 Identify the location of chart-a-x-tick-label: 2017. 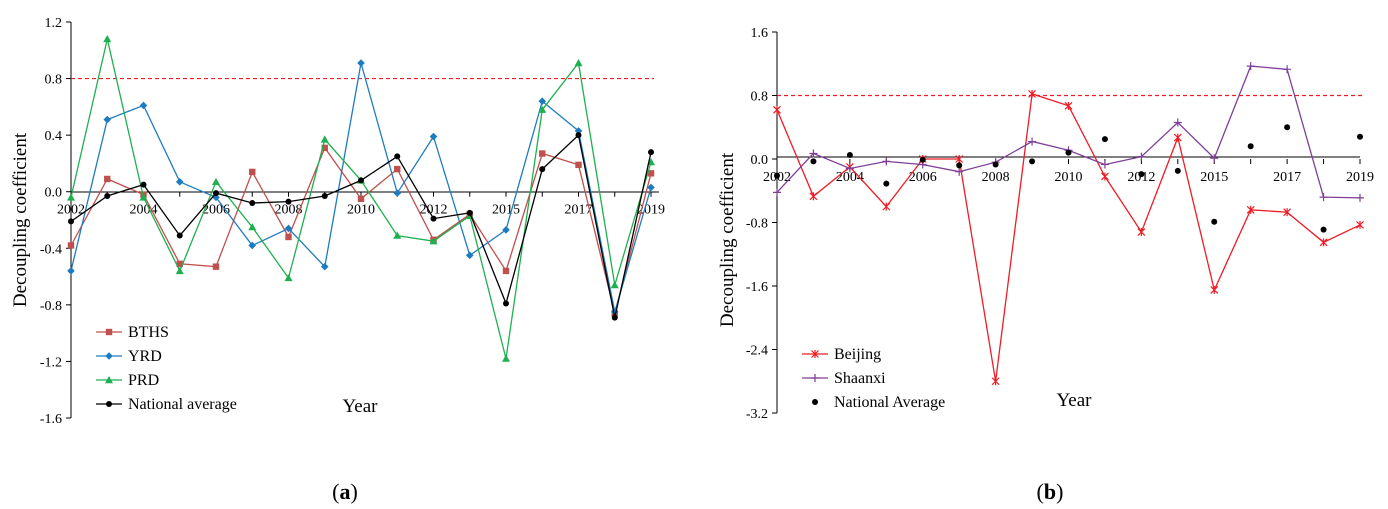
(579, 210).